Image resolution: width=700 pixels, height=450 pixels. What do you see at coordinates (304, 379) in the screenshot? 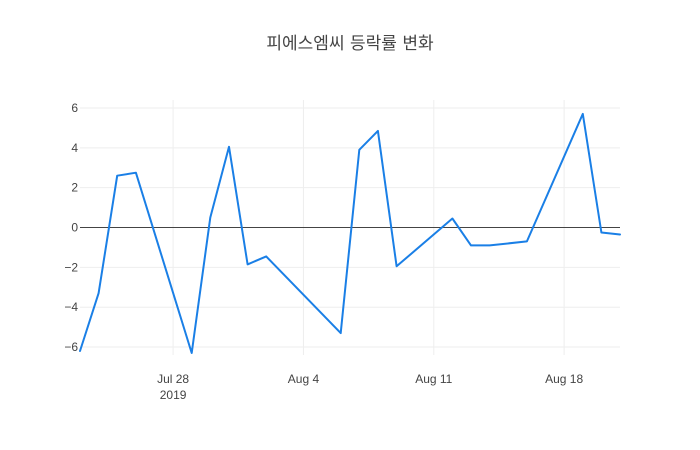
I see `x-tick-label: Aug 4` at bounding box center [304, 379].